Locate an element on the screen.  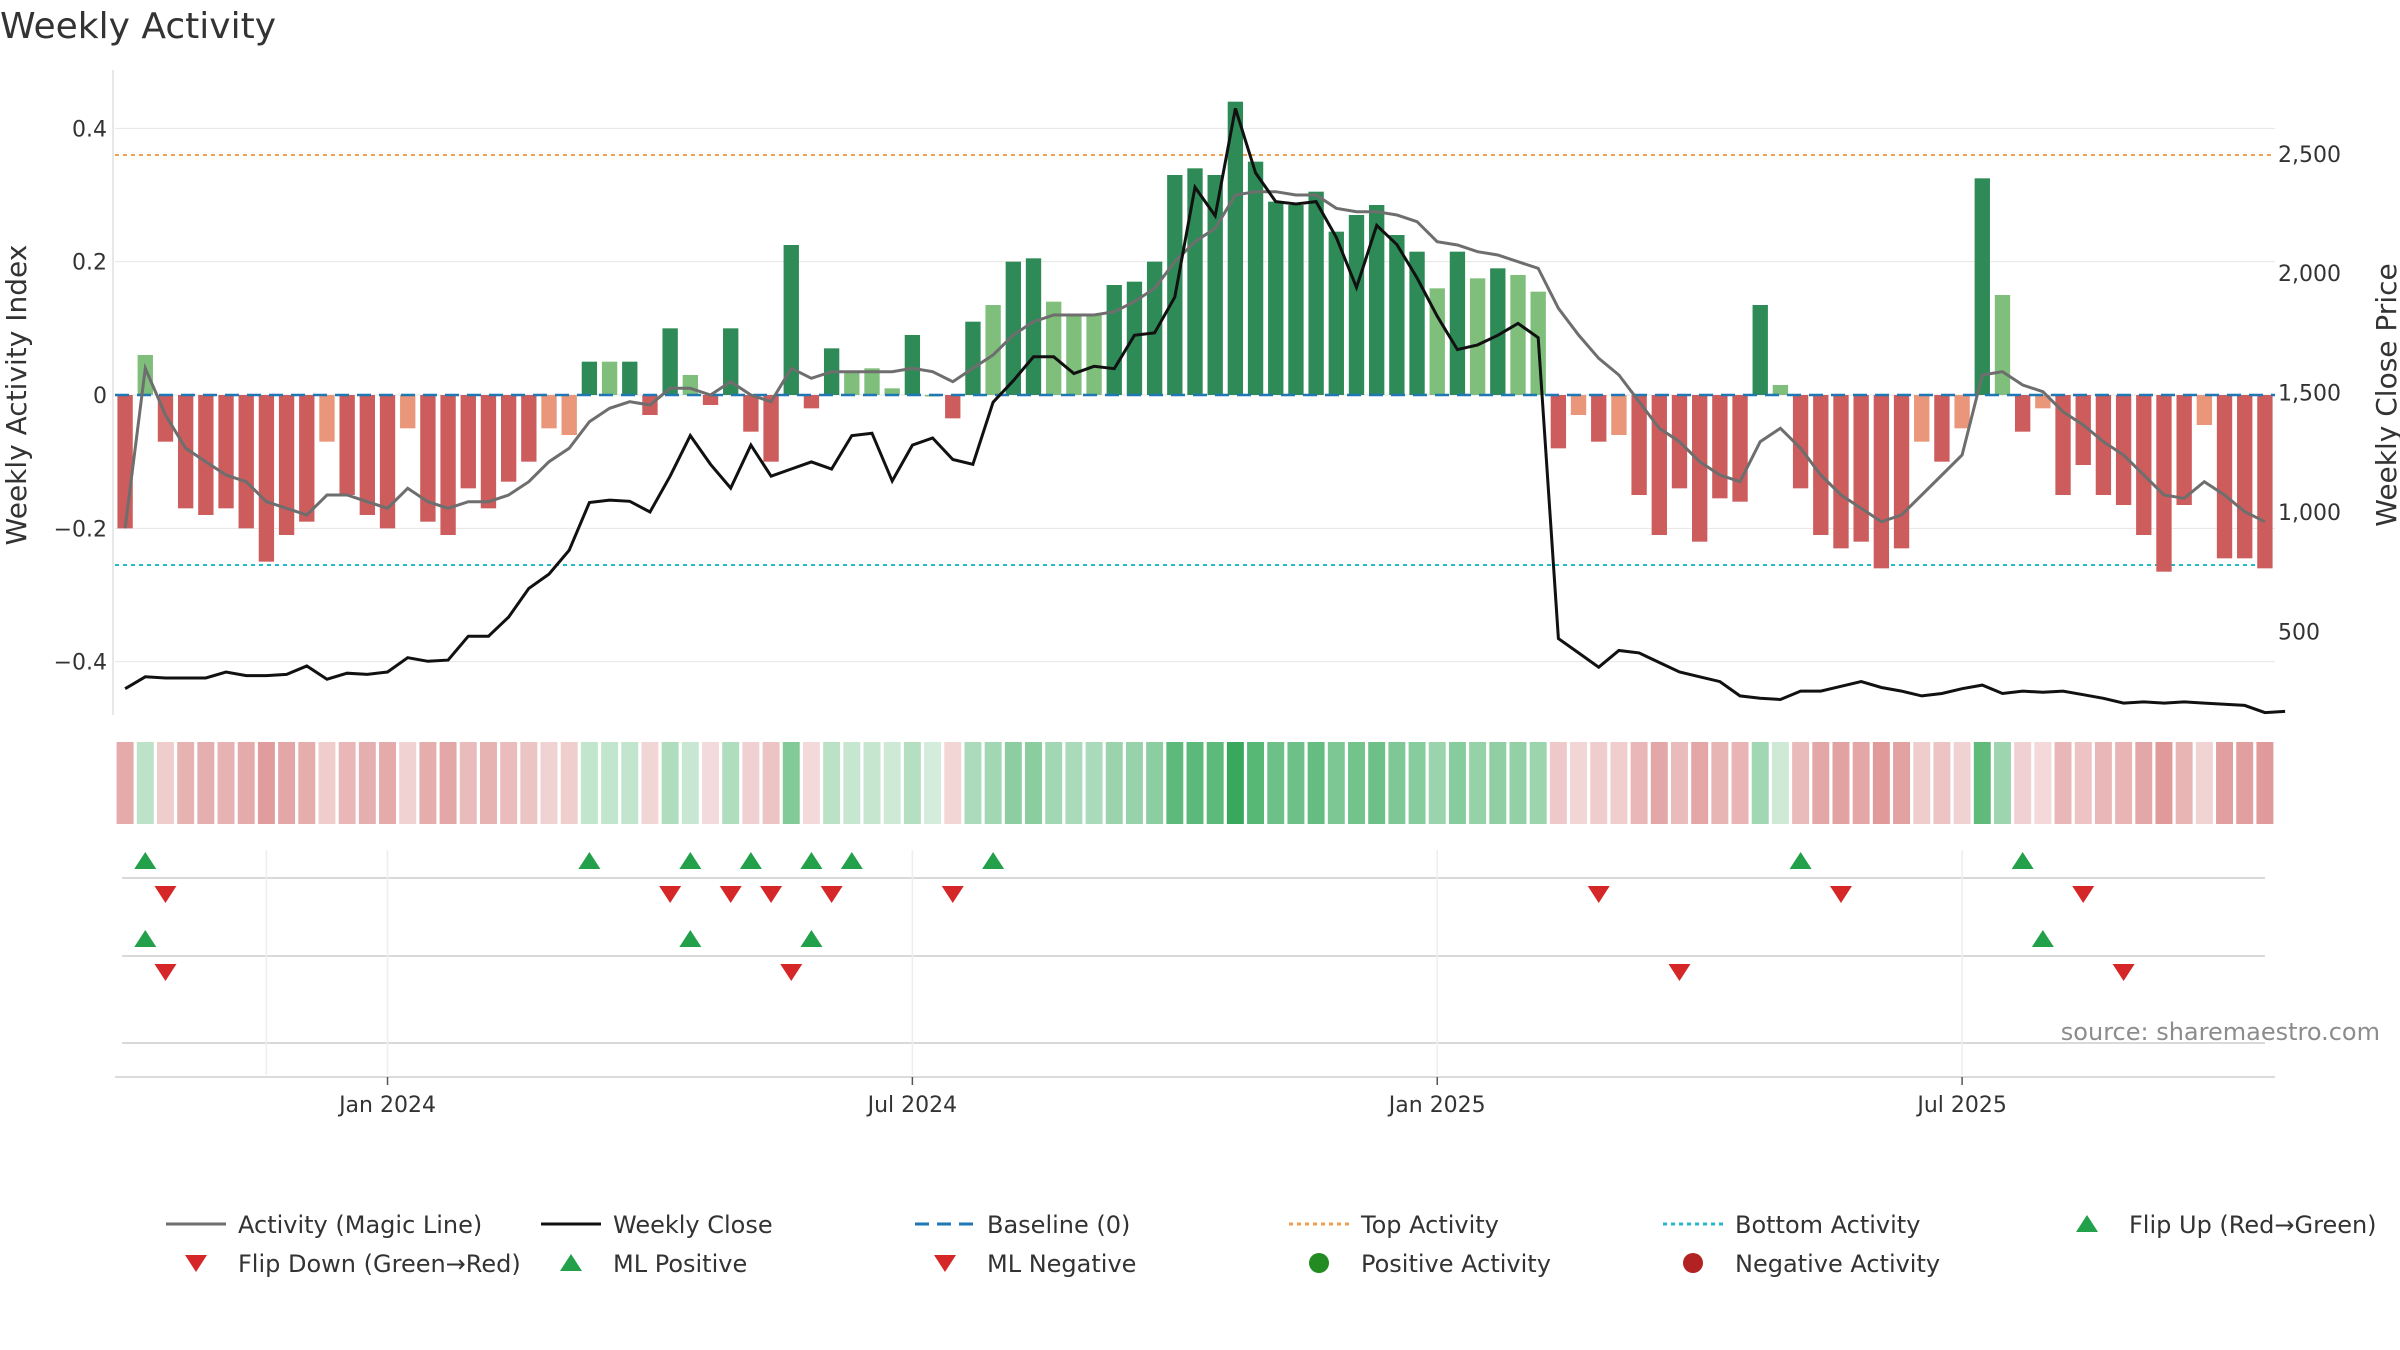
x-tick-label: Jan 2025 is located at coordinates (1436, 1105).